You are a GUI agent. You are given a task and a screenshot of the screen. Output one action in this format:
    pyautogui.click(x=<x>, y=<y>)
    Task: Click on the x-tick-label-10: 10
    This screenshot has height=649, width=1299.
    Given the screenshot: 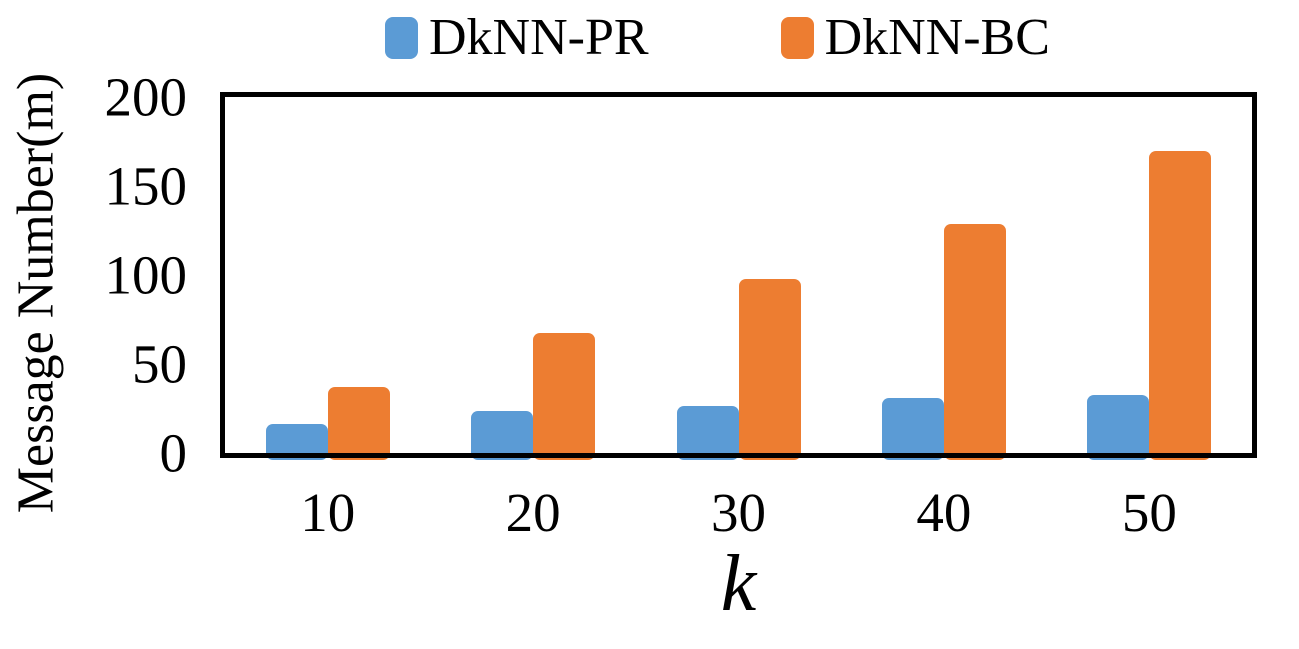 What is the action you would take?
    pyautogui.click(x=328, y=512)
    